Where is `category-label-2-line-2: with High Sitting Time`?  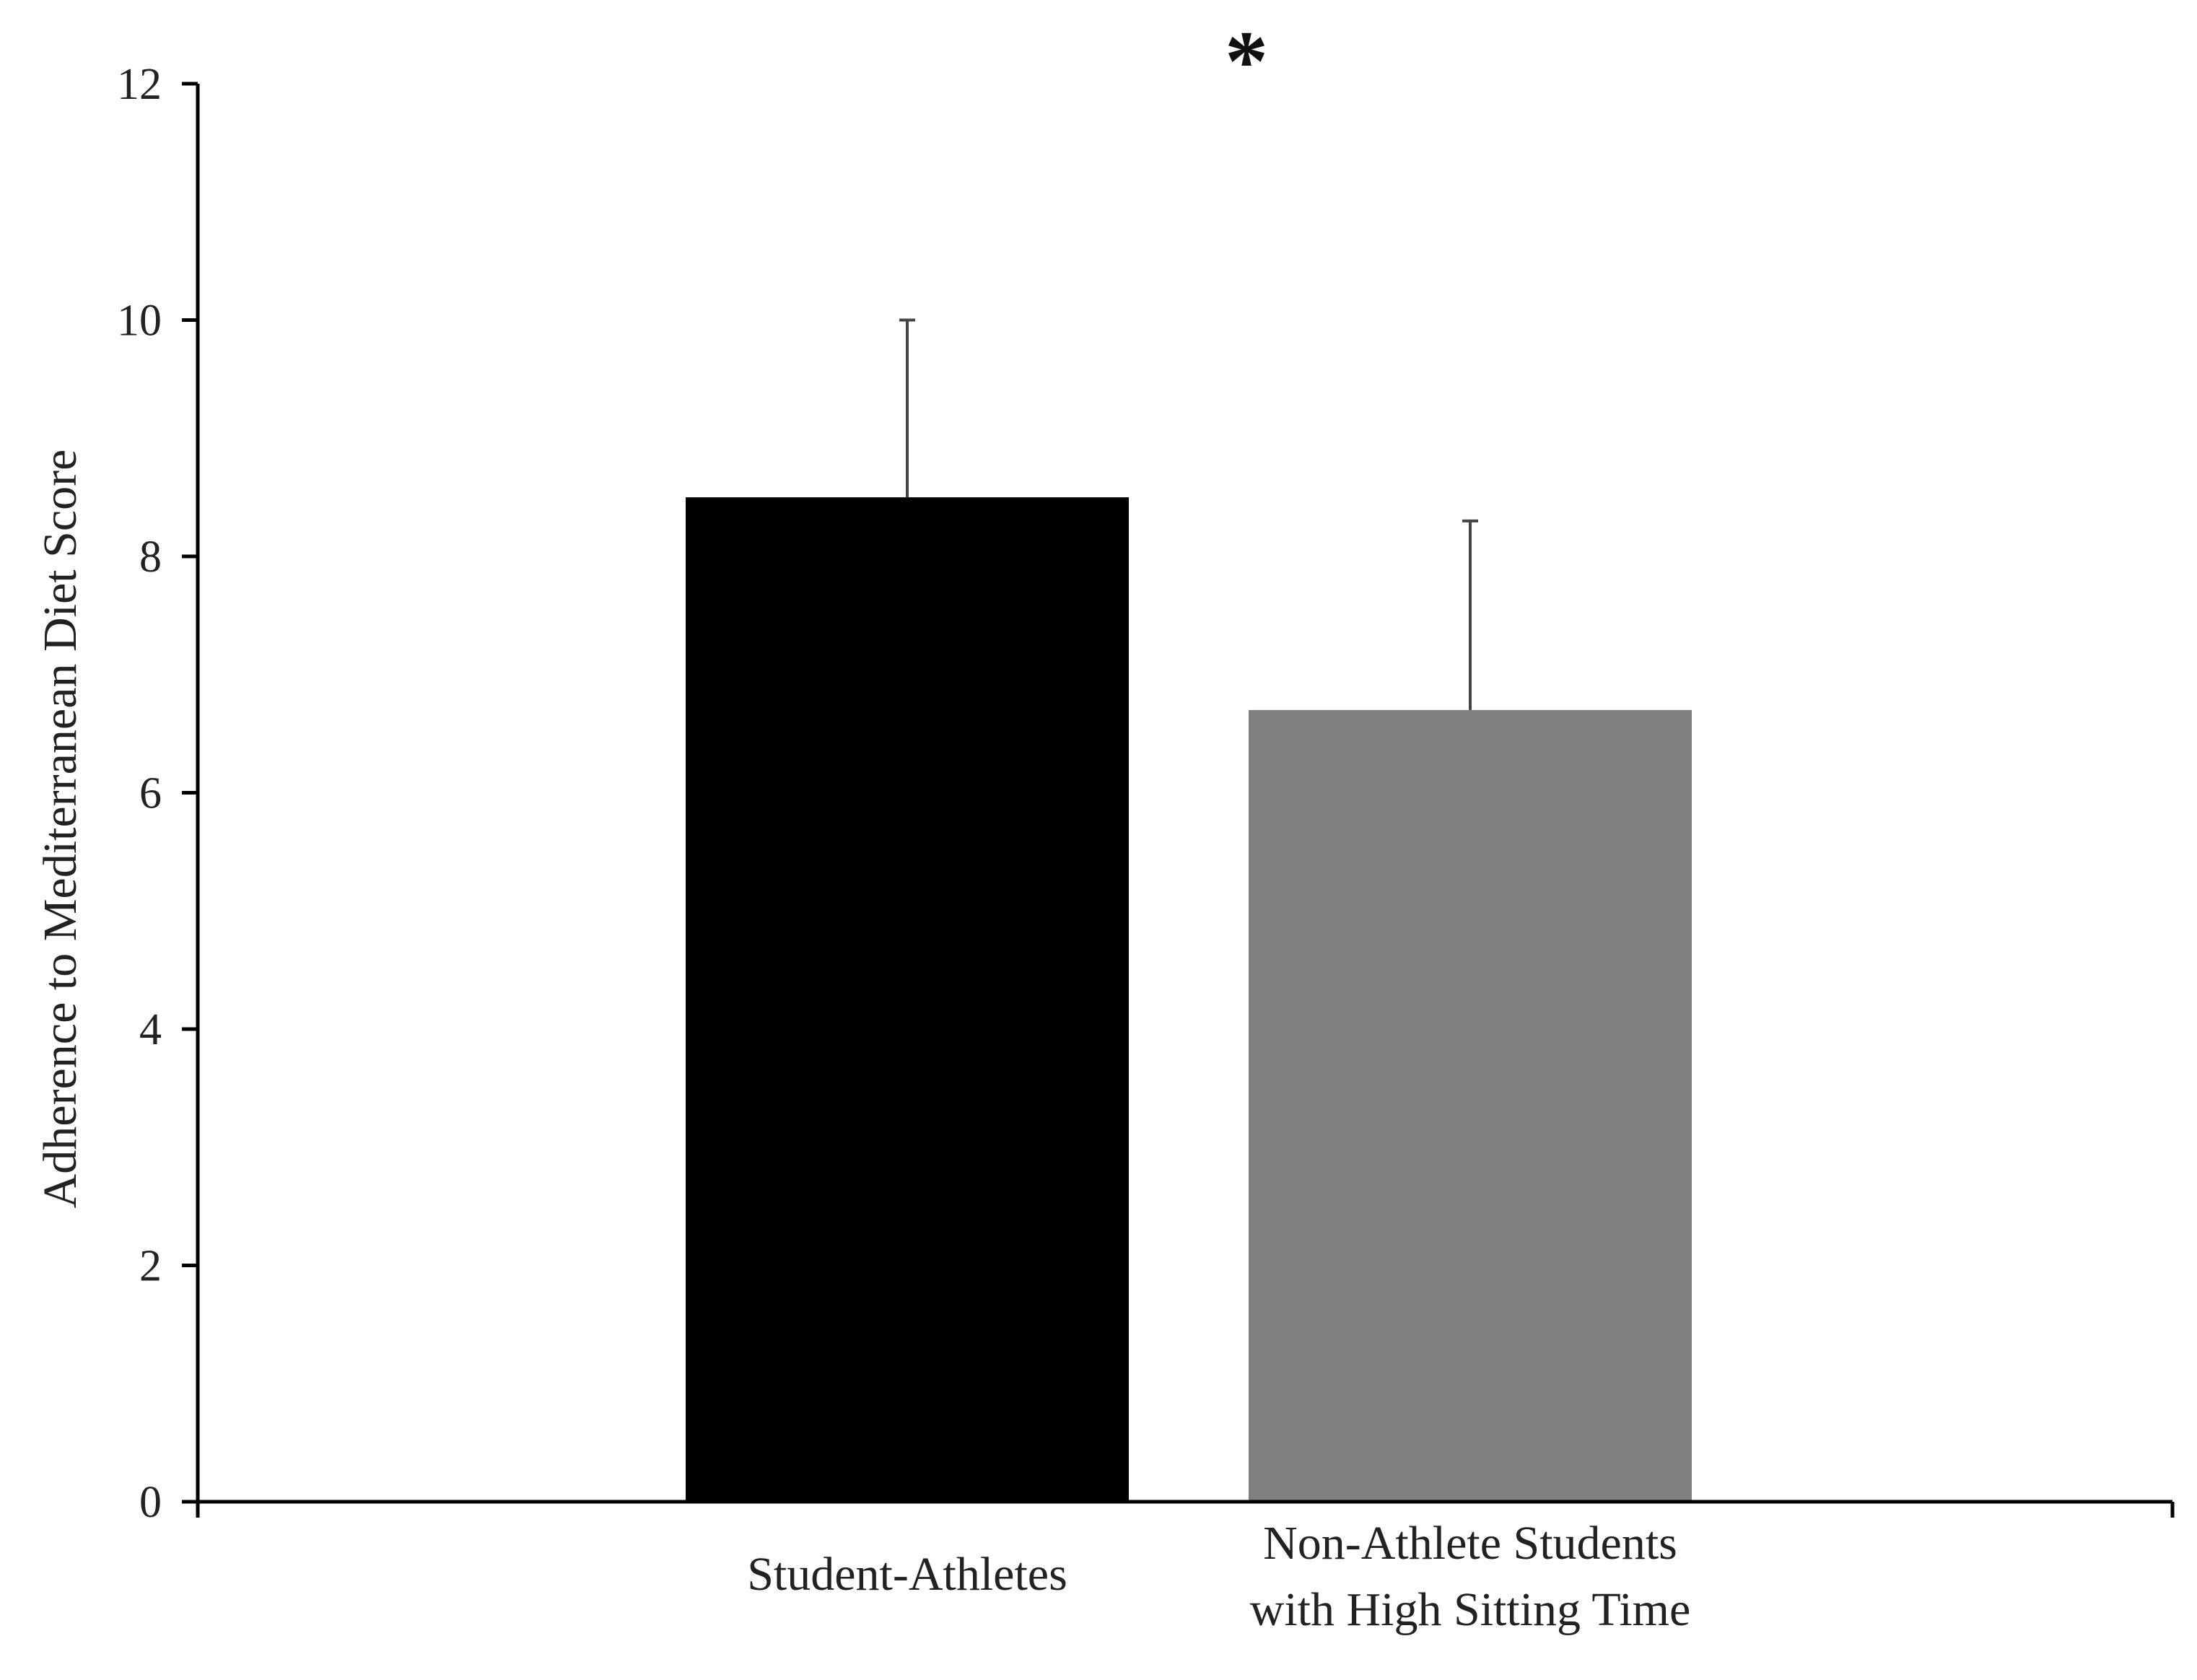 category-label-2-line-2: with High Sitting Time is located at coordinates (1470, 1609).